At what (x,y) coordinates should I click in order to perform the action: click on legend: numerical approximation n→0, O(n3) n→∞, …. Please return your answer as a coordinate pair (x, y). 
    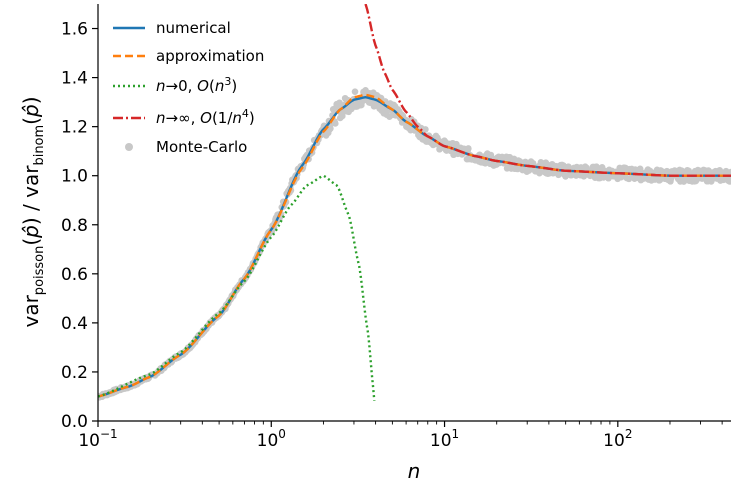
    Looking at the image, I should click on (188, 87).